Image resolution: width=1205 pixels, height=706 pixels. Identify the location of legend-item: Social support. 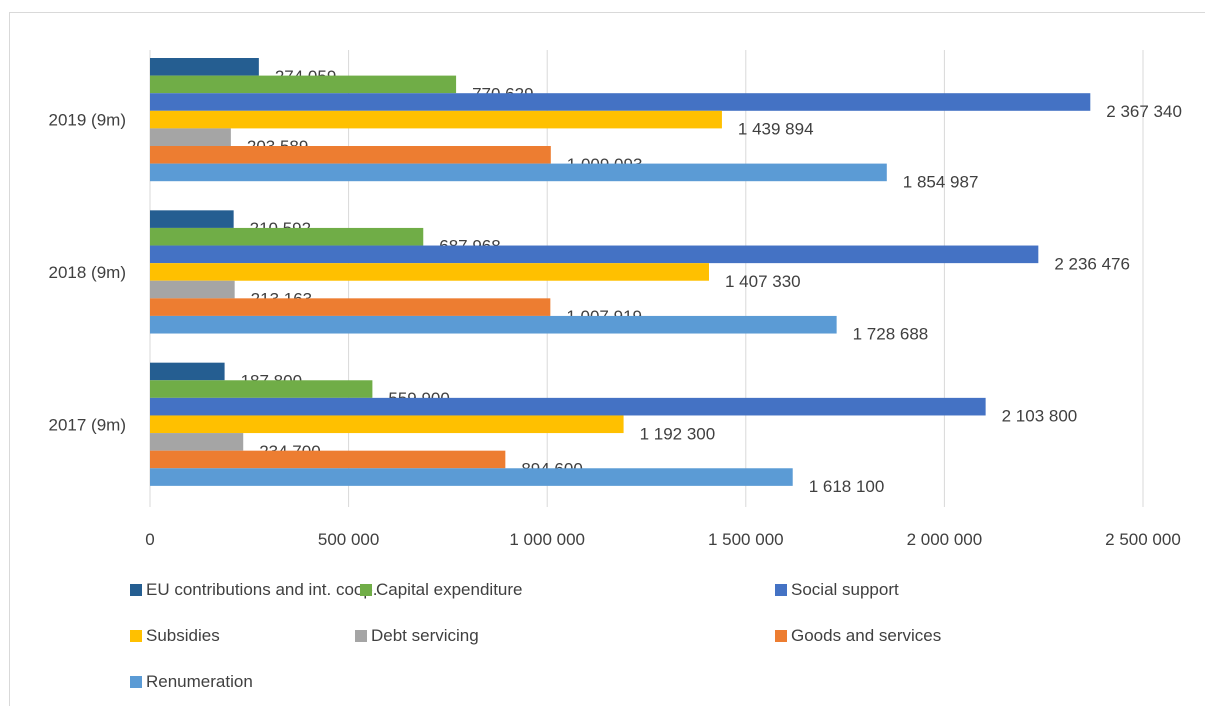
(837, 590).